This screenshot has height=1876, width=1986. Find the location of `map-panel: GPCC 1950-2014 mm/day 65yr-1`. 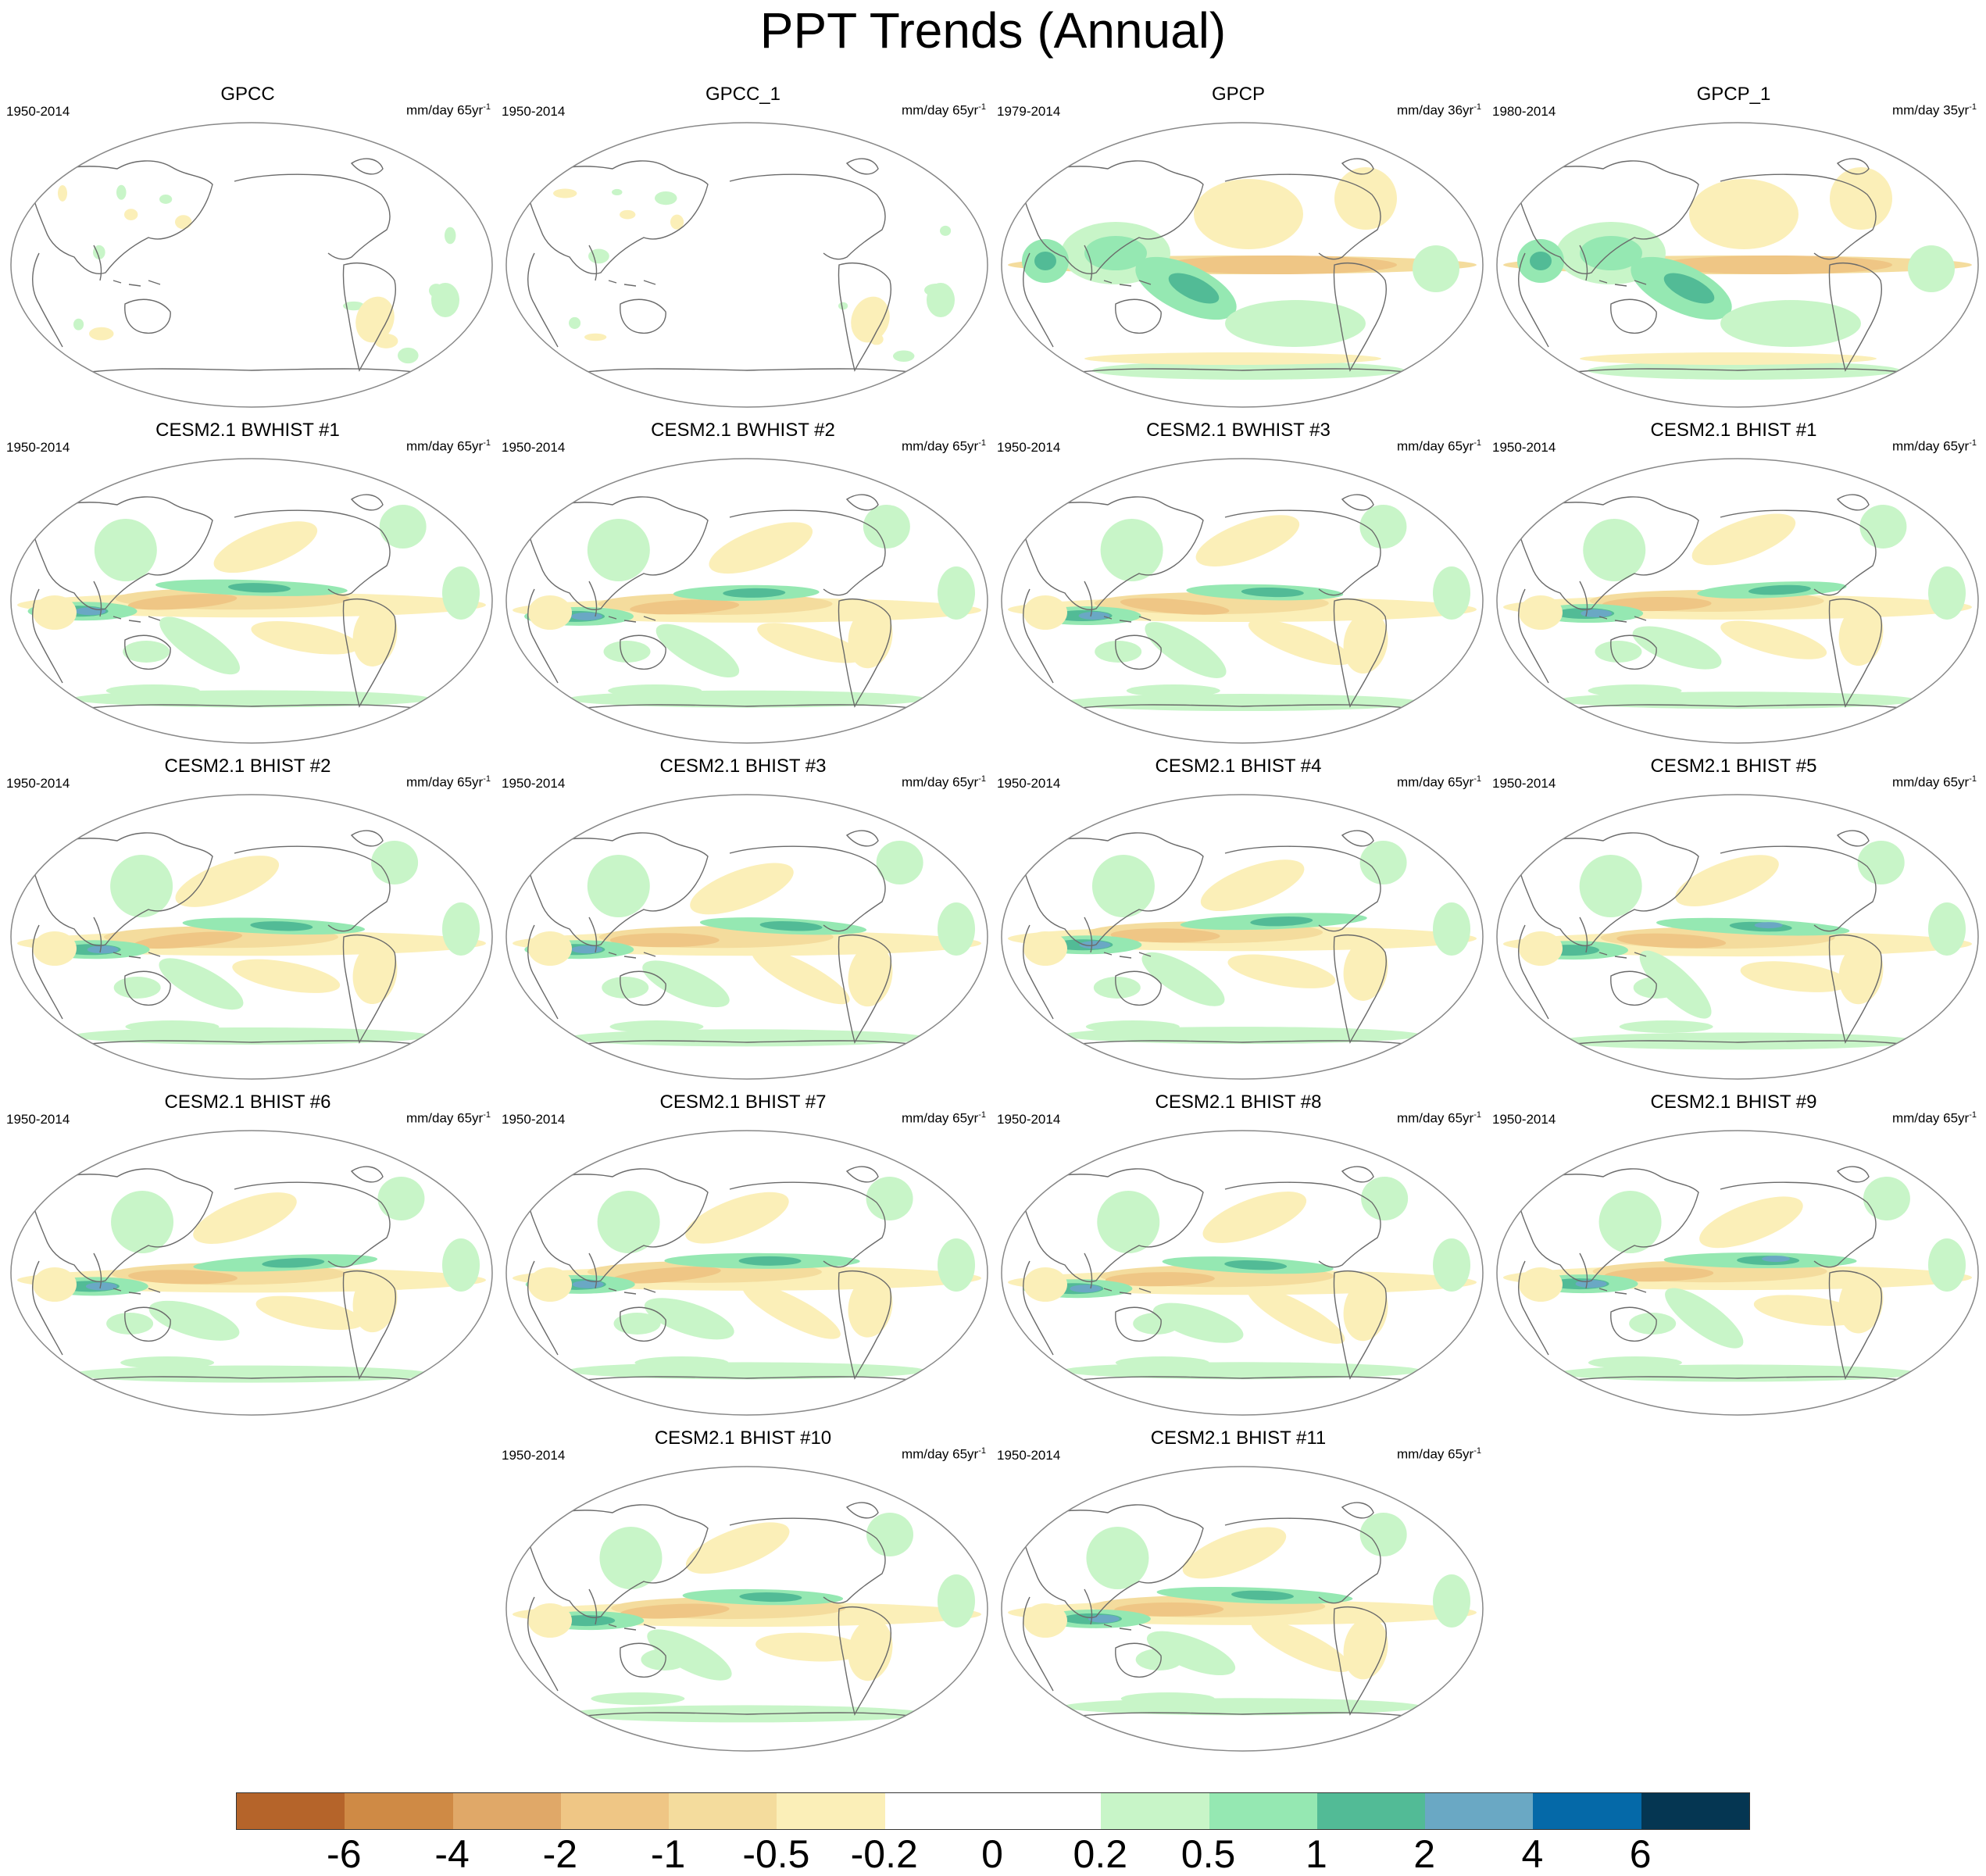

map-panel: GPCC 1950-2014 mm/day 65yr-1 is located at coordinates (247, 245).